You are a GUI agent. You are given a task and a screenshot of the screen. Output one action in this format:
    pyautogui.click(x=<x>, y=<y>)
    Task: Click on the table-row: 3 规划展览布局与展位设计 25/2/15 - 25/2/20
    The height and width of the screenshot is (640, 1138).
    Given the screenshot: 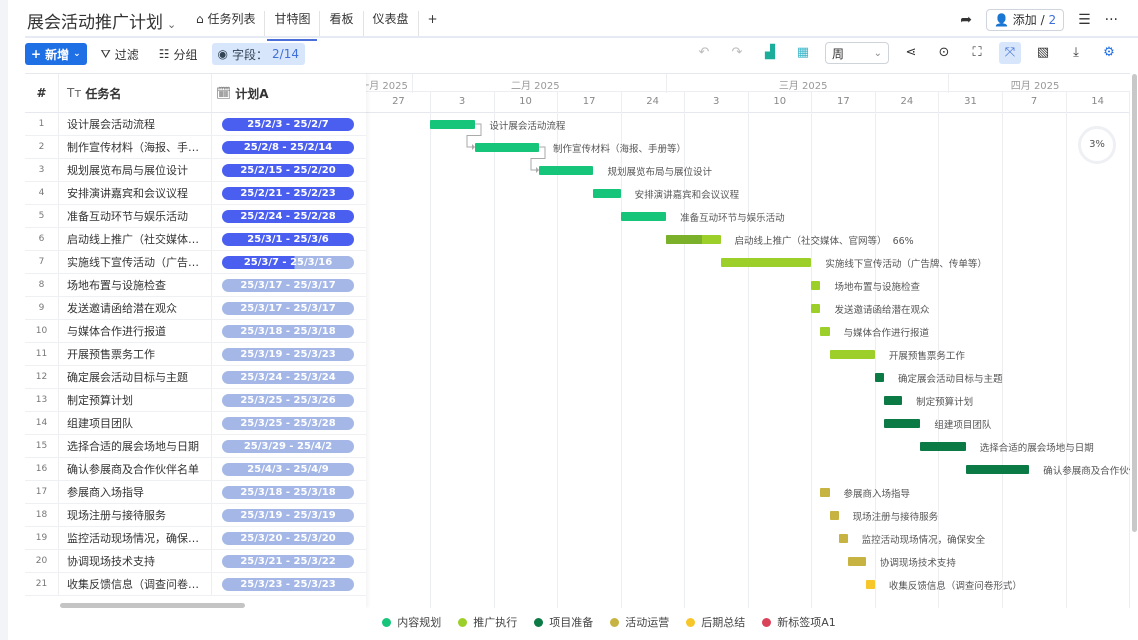 What is the action you would take?
    pyautogui.click(x=195, y=170)
    